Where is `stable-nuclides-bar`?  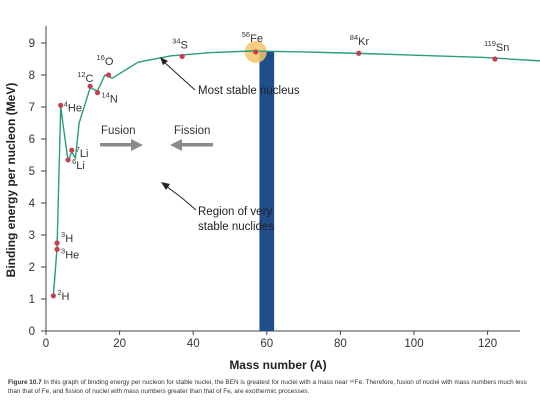 stable-nuclides-bar is located at coordinates (267, 191).